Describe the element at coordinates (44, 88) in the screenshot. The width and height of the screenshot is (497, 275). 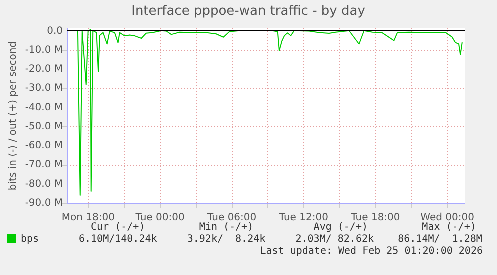
I see `y-tick-label: -30.0 M` at that location.